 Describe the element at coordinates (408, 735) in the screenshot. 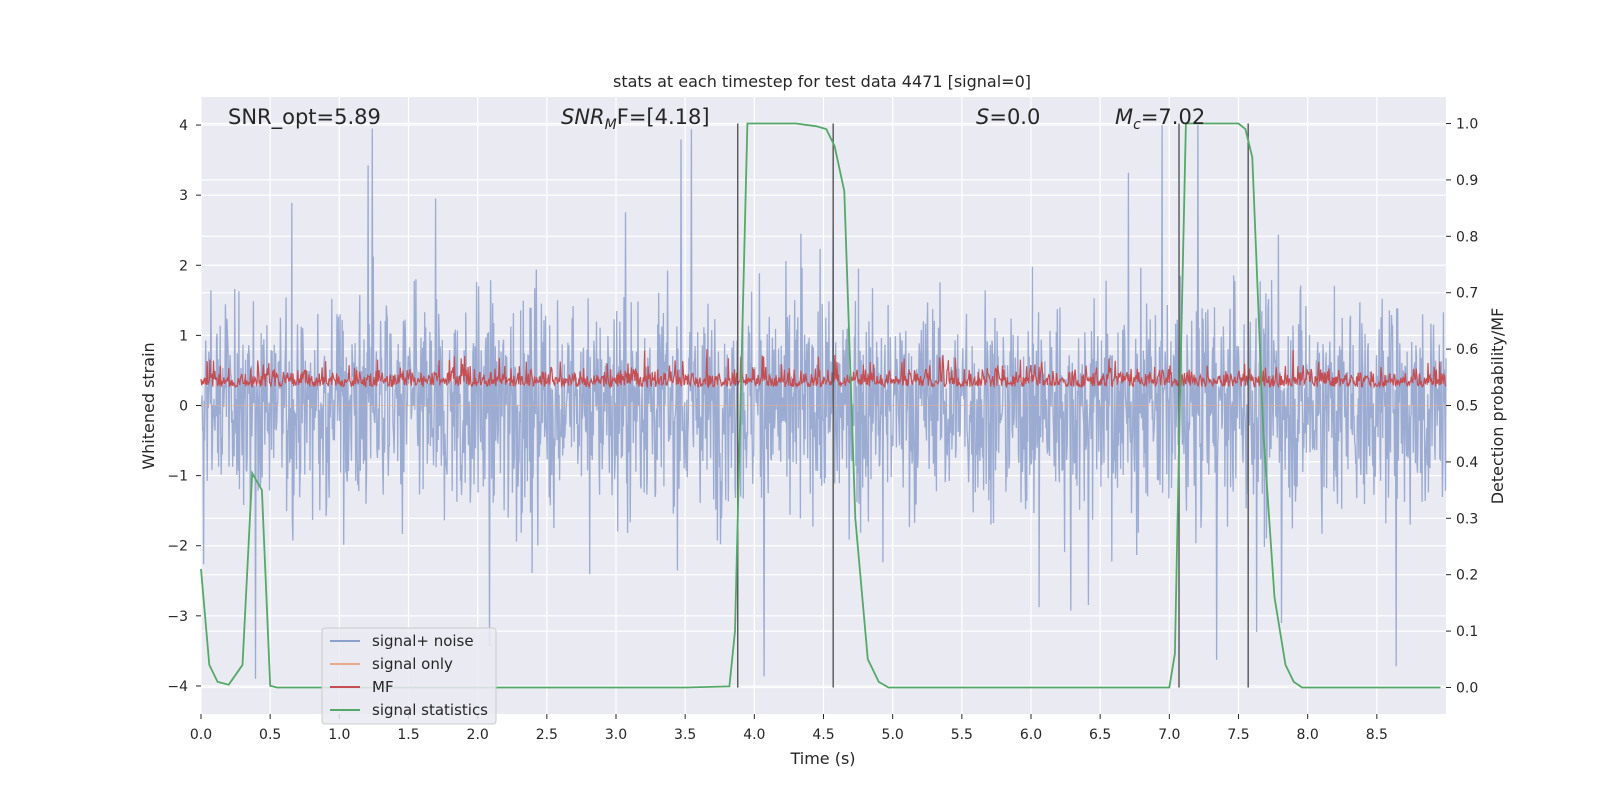

I see `x-tick-label-3: 1.5` at that location.